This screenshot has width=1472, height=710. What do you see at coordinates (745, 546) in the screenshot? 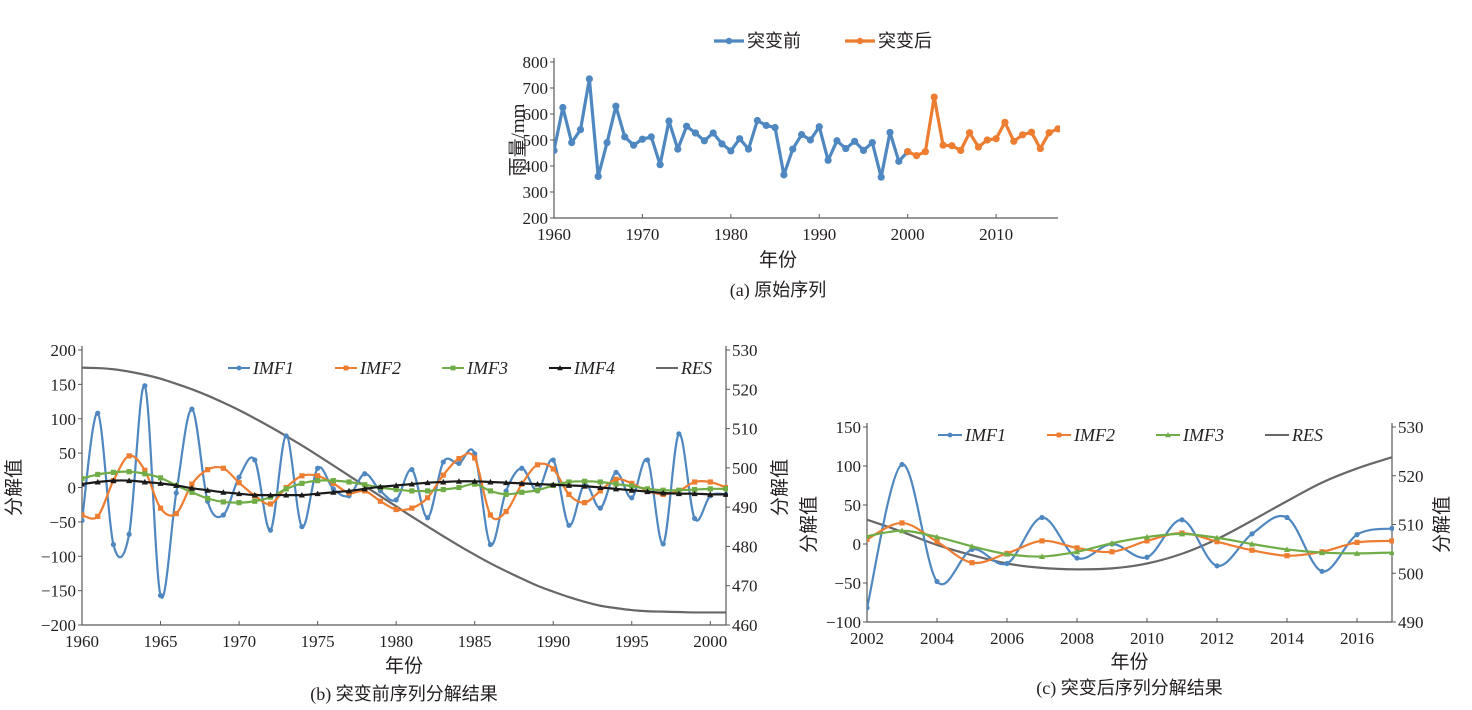
I see `y2-tick-label: 480` at bounding box center [745, 546].